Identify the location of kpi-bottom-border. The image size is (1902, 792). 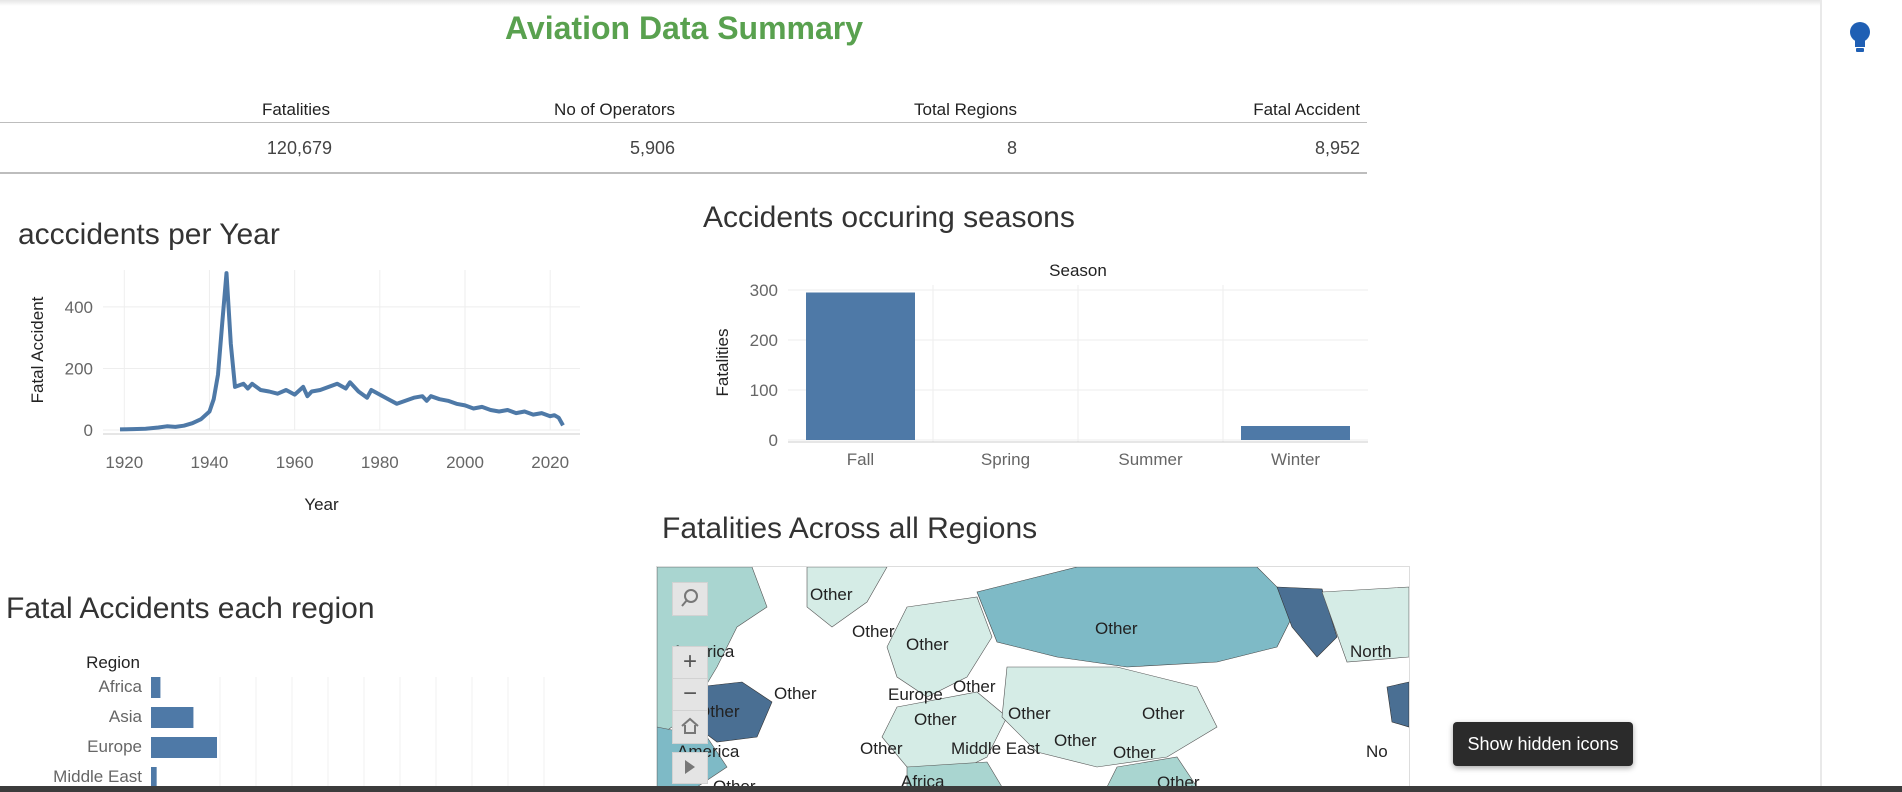
(683, 173).